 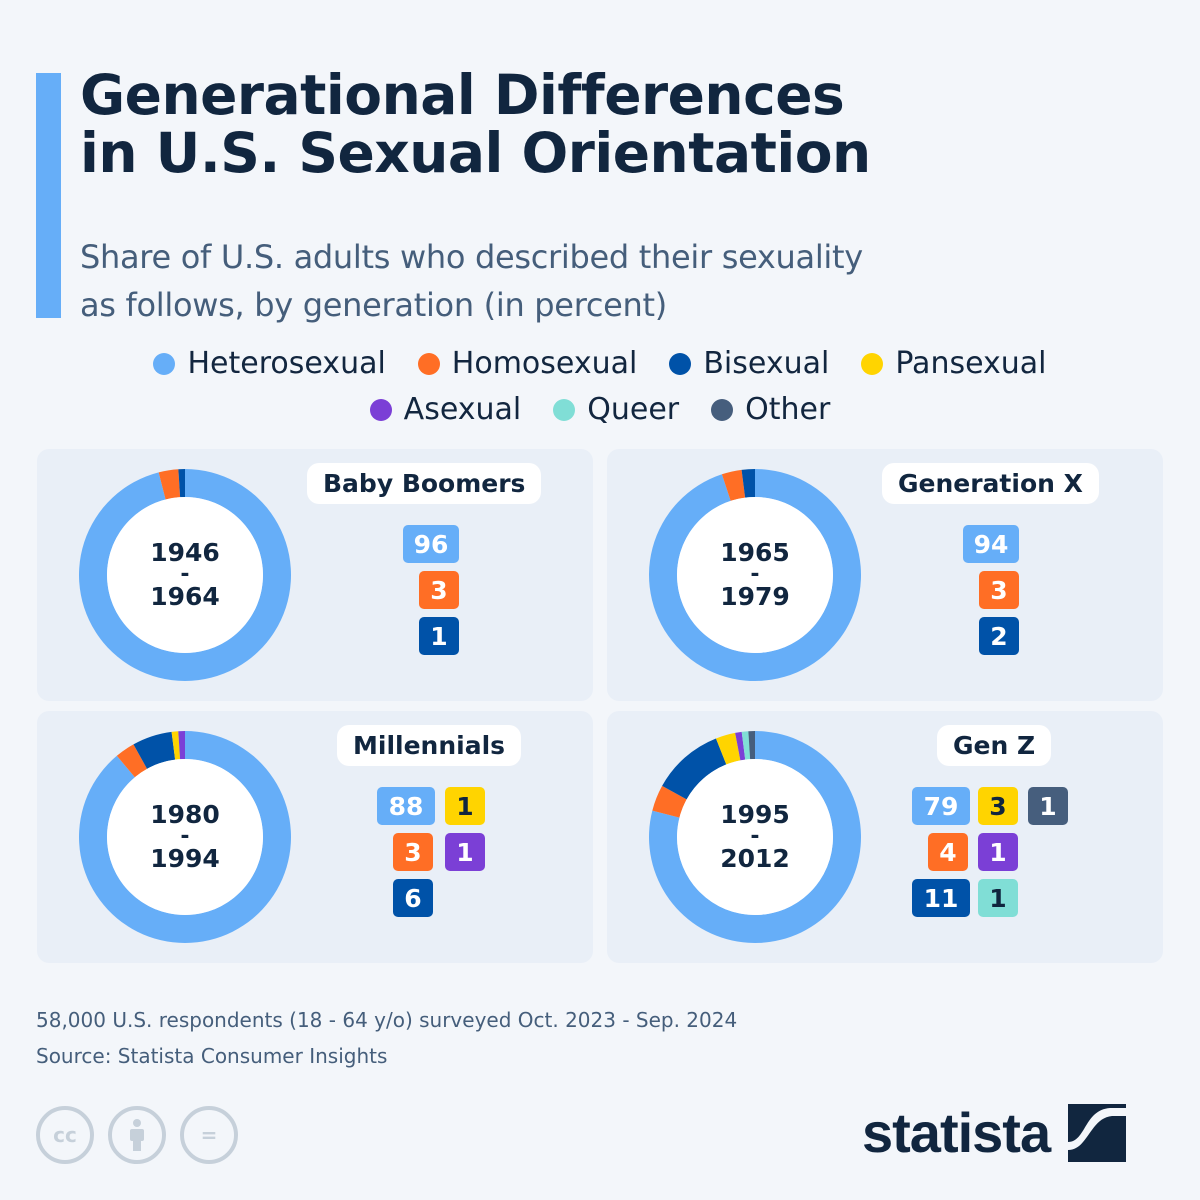 I want to click on panel-baby-boomers: Baby Boomers 1946-1964 96 3 1, so click(x=315, y=575).